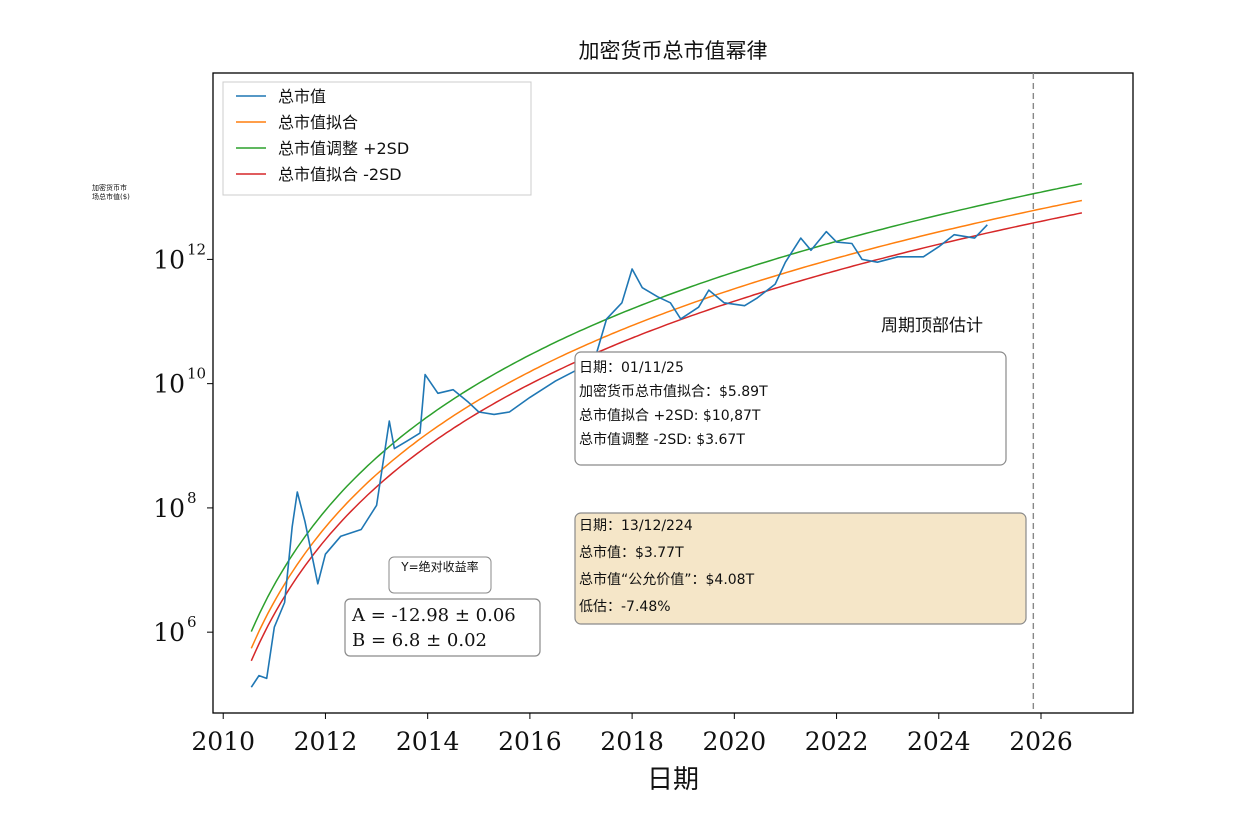  I want to click on current-value-line: 总市值“公允价值”：$4.08T, so click(667, 579).